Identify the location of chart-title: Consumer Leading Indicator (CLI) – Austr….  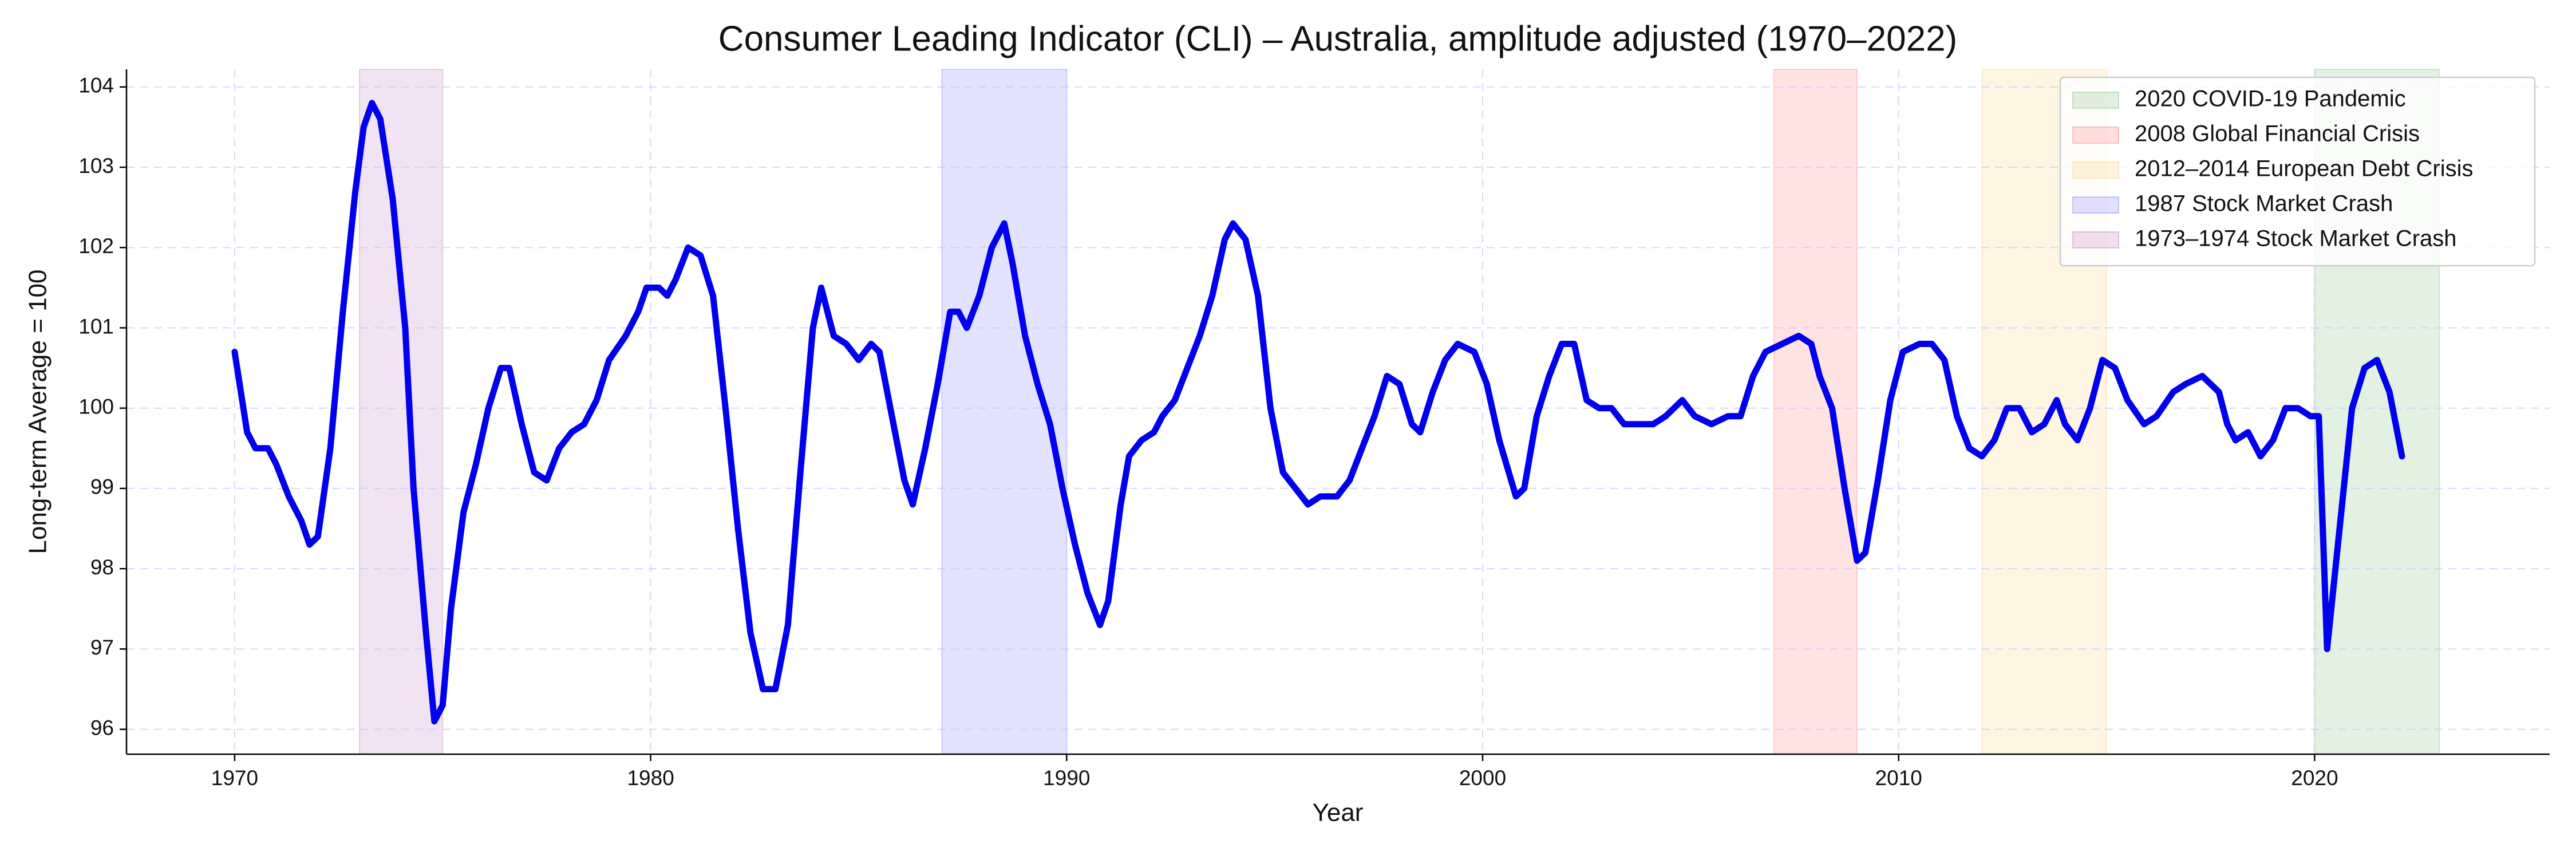
(1337, 38).